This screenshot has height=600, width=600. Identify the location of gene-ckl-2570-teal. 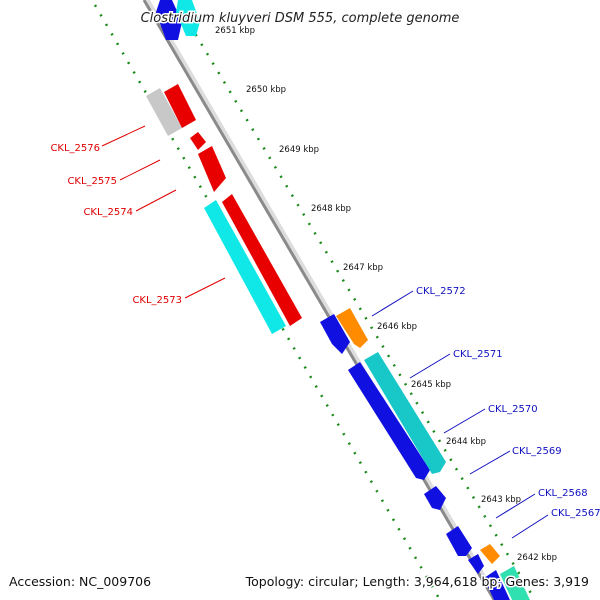
(405, 413).